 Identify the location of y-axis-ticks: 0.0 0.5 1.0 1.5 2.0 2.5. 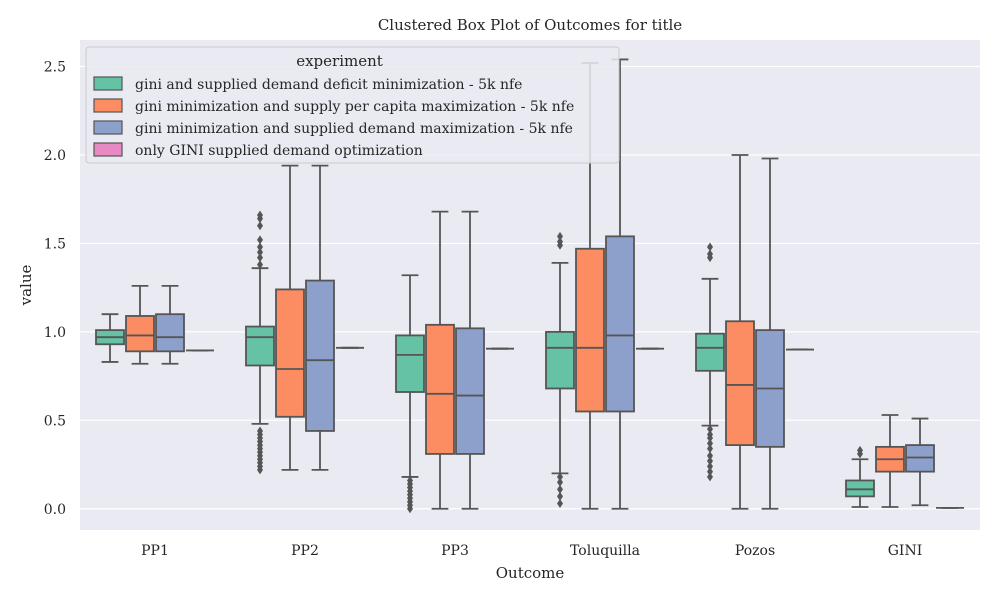
(55, 289).